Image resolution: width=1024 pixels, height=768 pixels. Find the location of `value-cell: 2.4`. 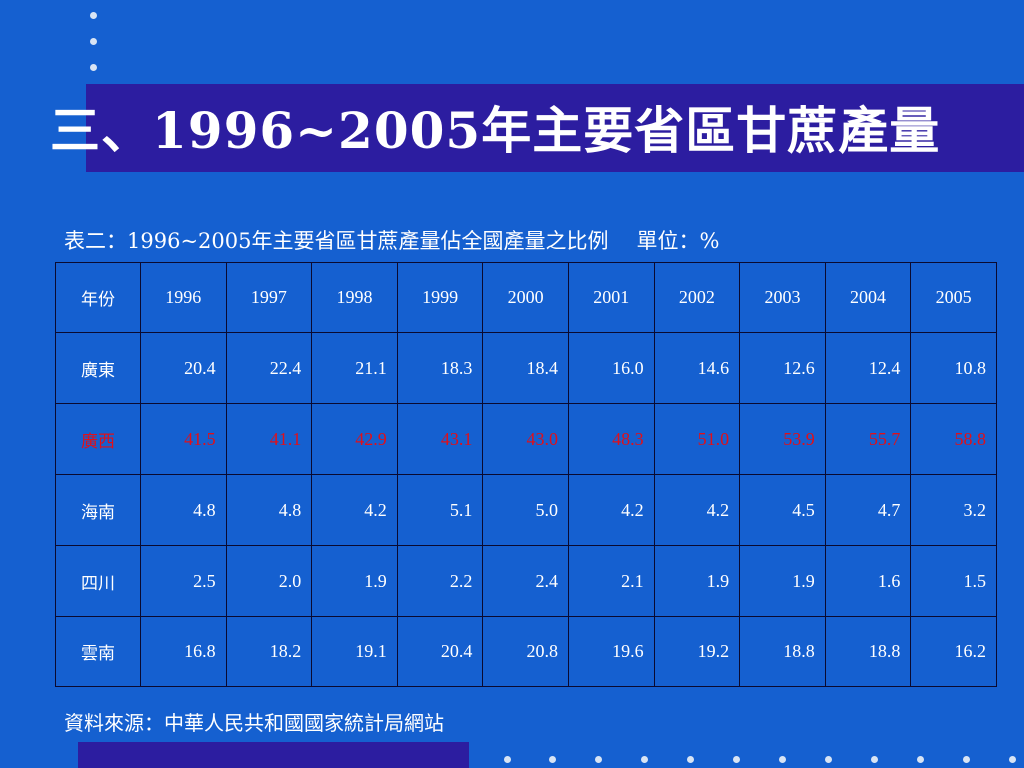

value-cell: 2.4 is located at coordinates (525, 581).